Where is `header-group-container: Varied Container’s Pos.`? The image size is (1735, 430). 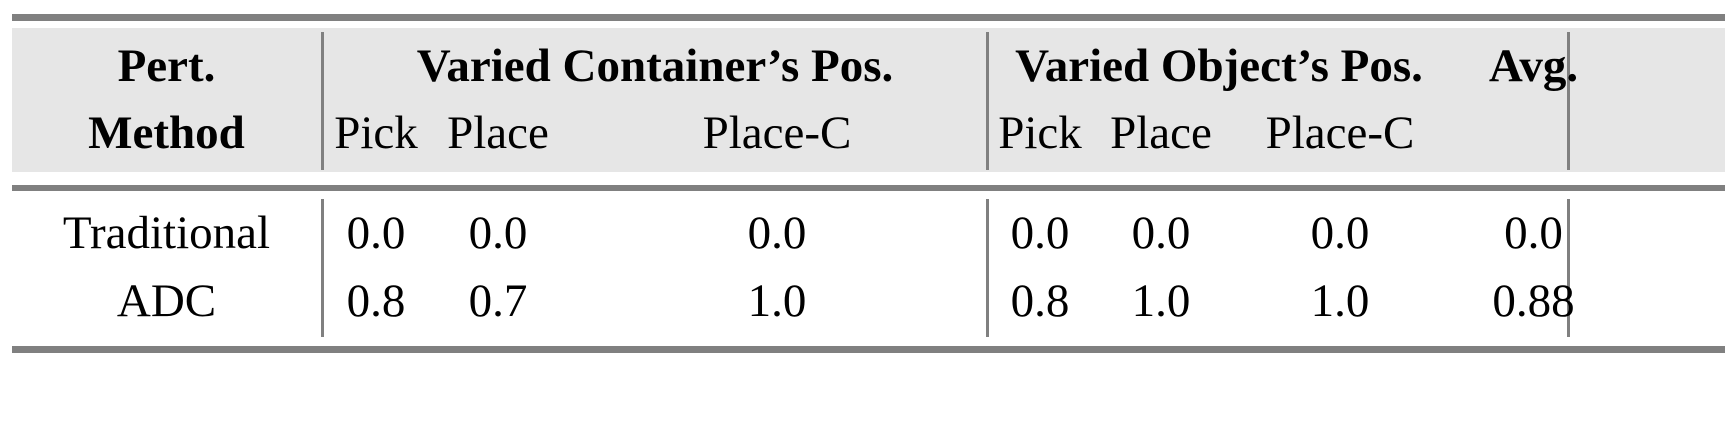
header-group-container: Varied Container’s Pos. is located at coordinates (655, 65).